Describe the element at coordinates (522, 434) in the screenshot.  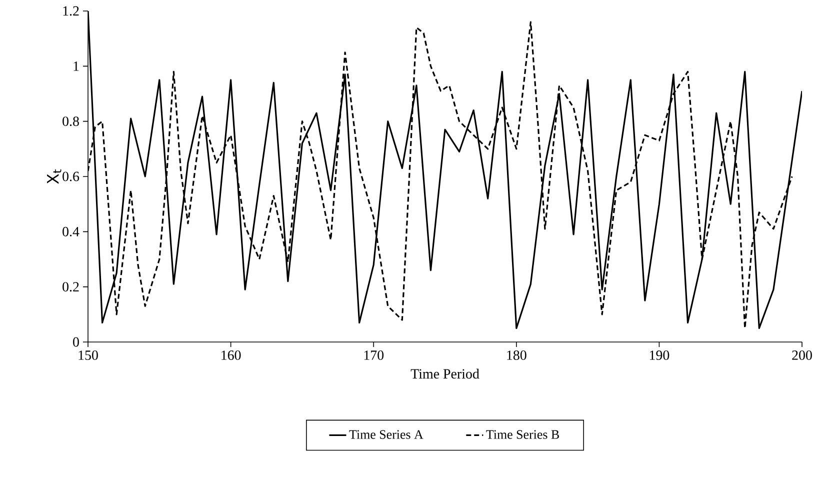
I see `legend-label: Time Series B` at that location.